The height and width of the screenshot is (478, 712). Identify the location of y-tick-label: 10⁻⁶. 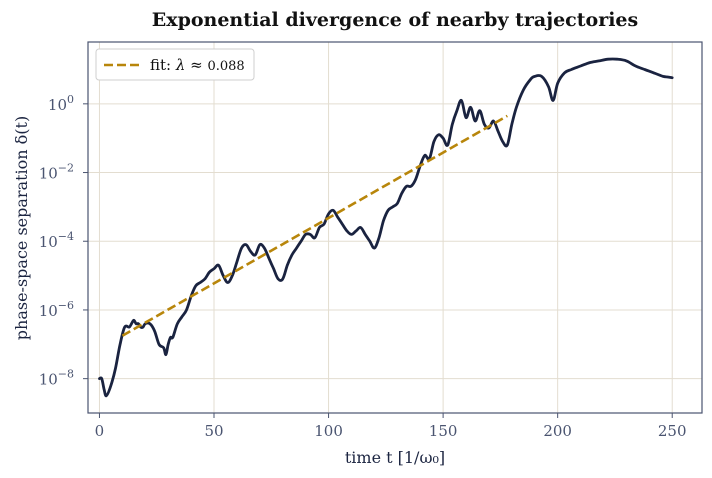
(56, 309).